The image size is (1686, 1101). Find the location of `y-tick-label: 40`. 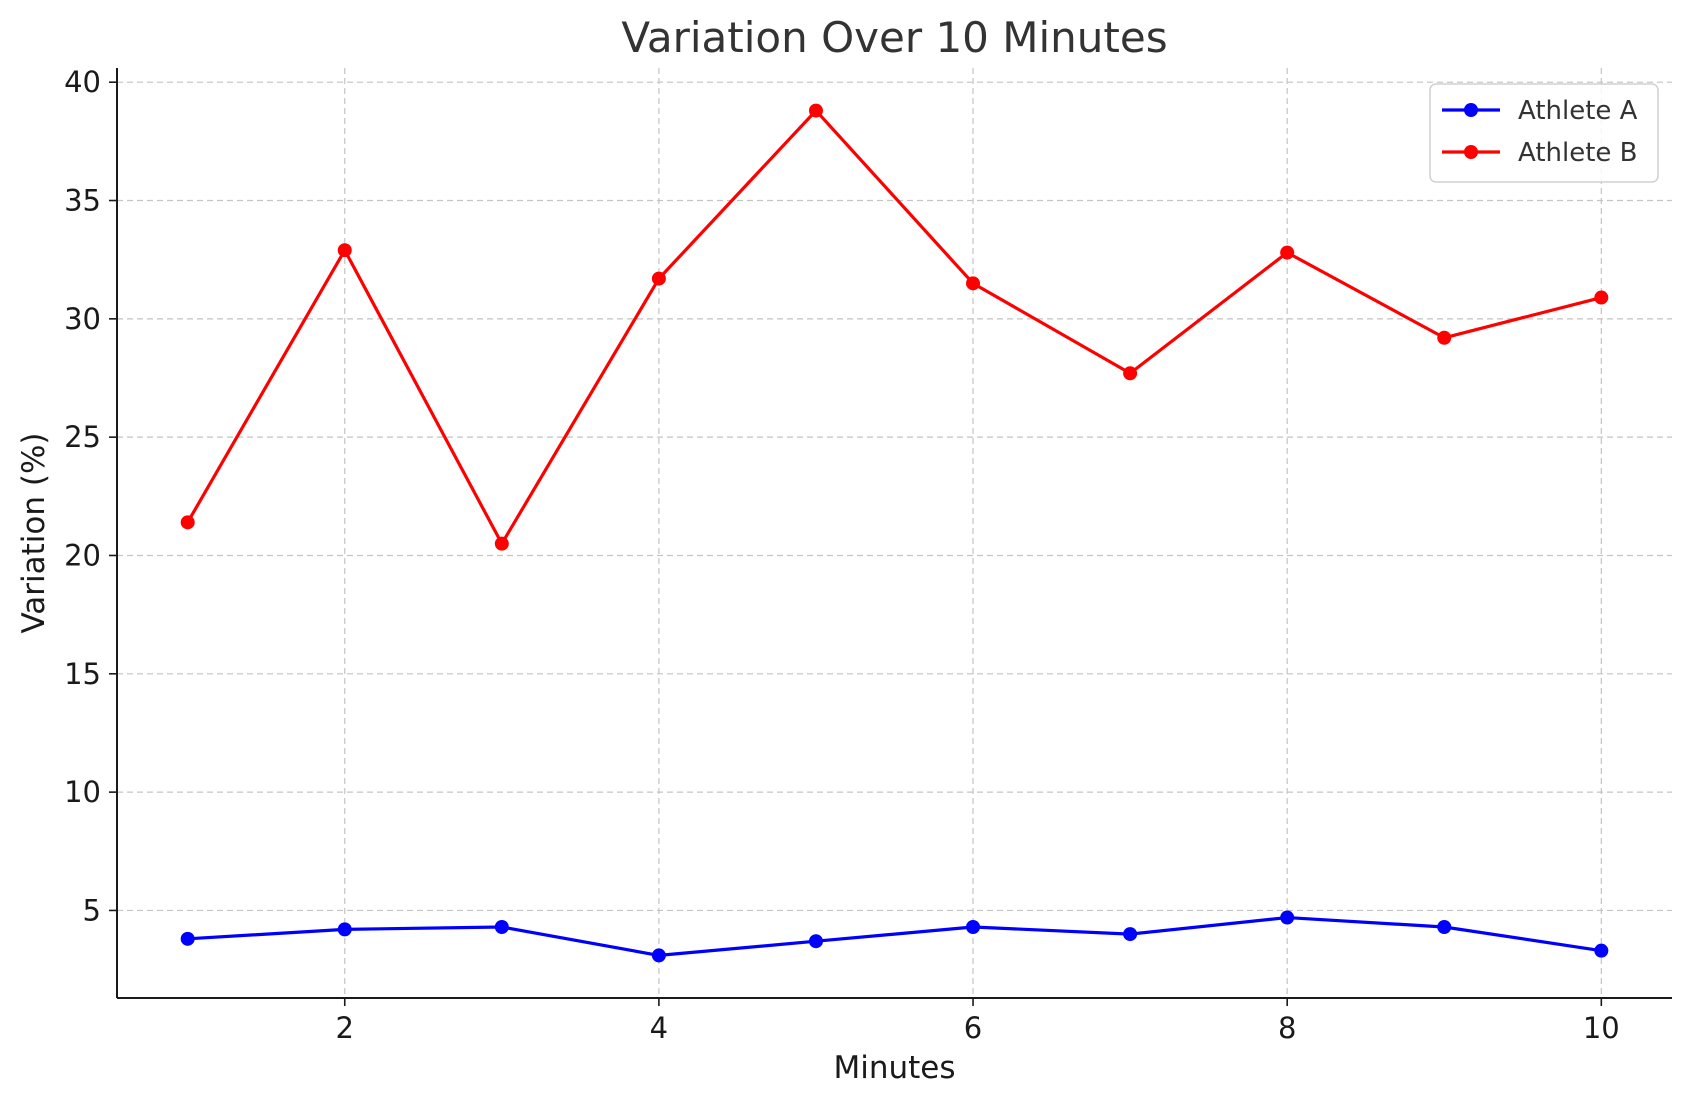

y-tick-label: 40 is located at coordinates (82, 82).